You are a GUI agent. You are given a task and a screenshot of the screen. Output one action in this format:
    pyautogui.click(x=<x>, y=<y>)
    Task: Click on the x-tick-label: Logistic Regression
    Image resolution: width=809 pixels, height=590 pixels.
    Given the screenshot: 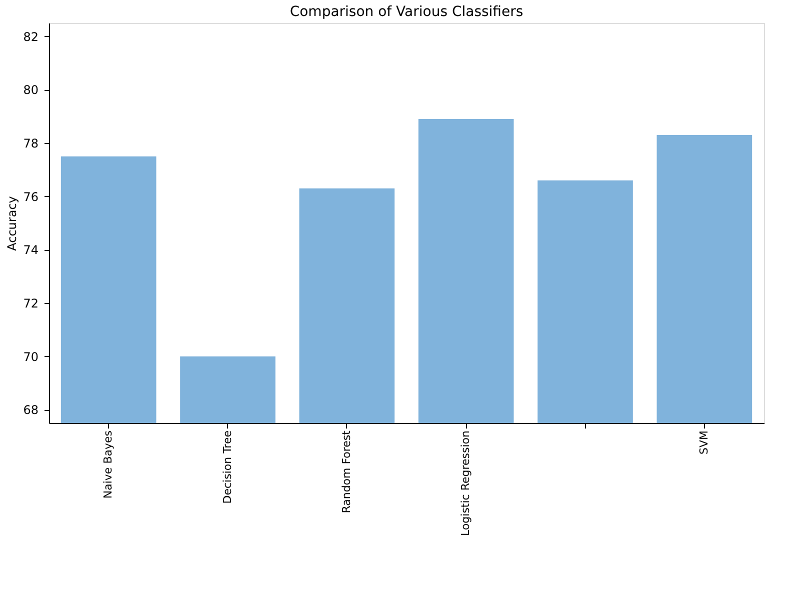 What is the action you would take?
    pyautogui.click(x=465, y=483)
    